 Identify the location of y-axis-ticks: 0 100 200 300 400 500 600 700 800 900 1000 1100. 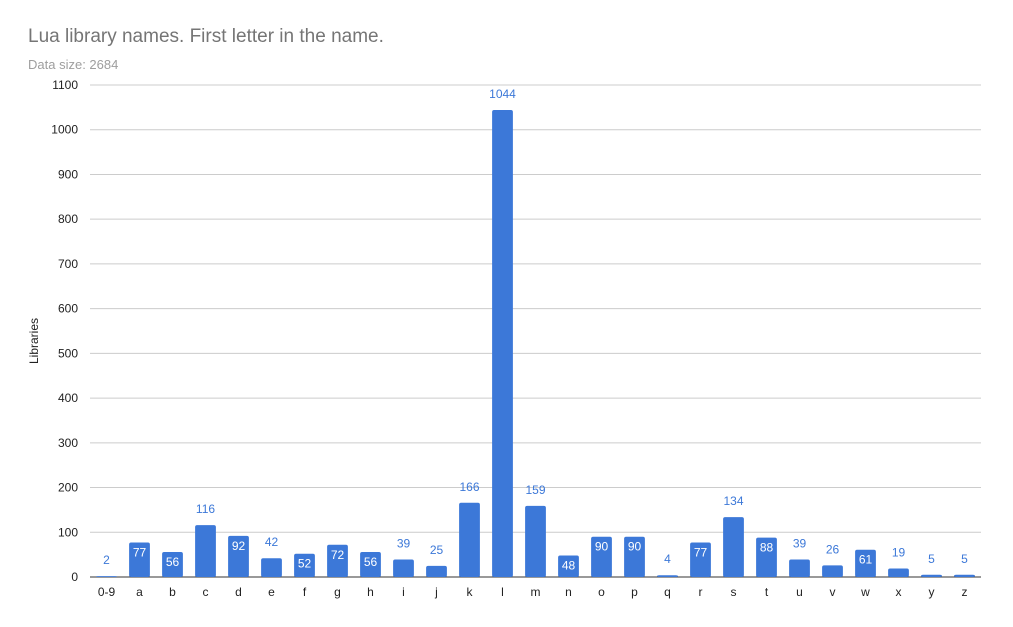
(64, 331).